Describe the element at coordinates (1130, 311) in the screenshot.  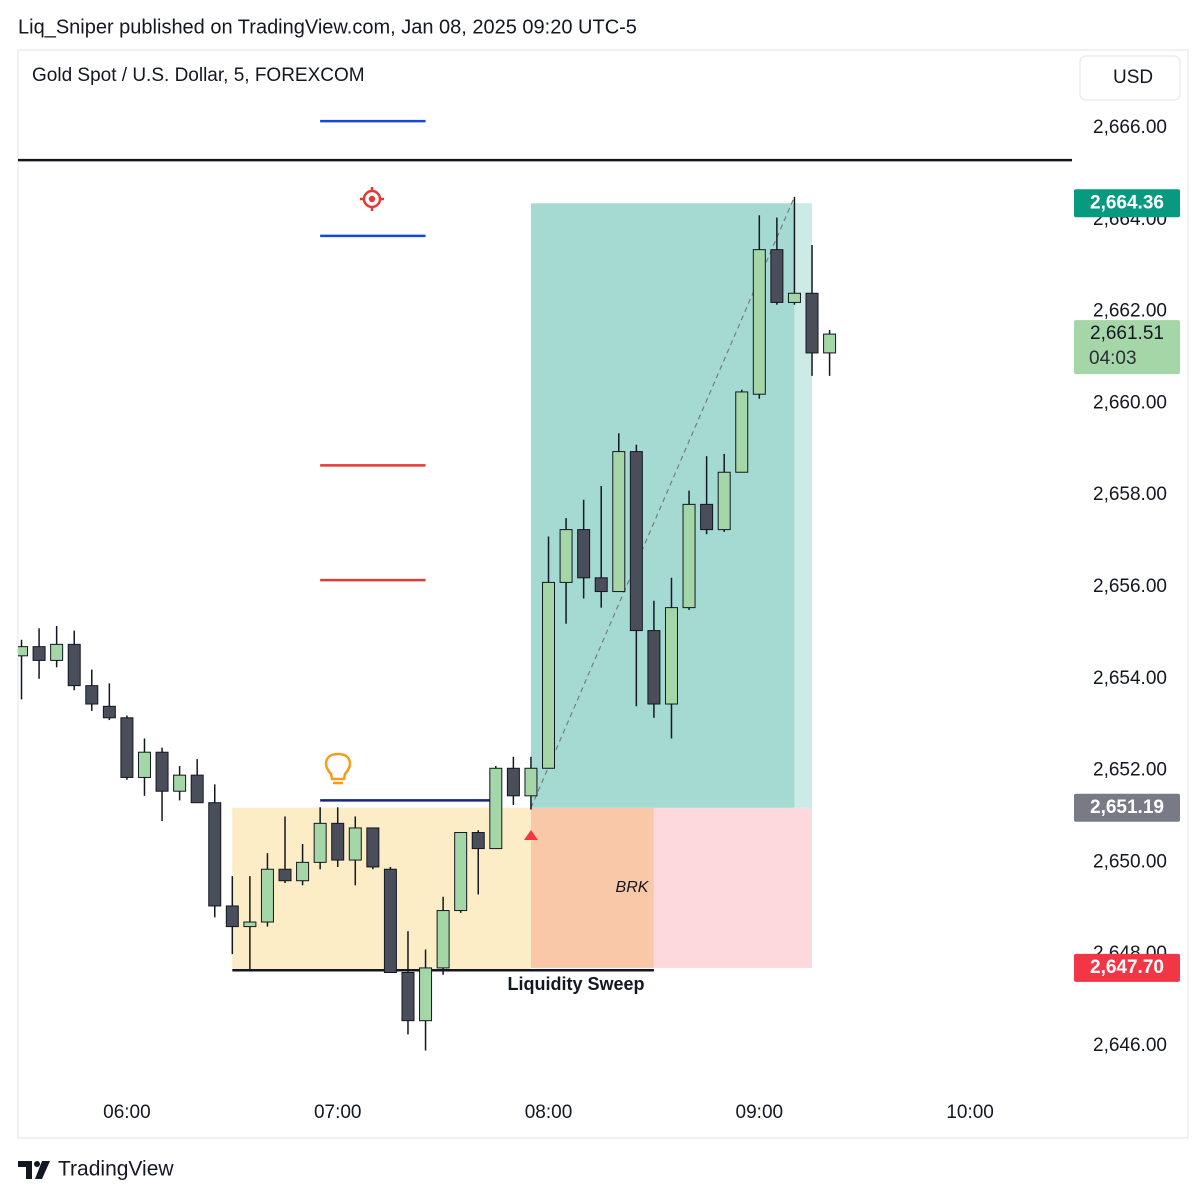
I see `y-tick-label: 2,662.00` at that location.